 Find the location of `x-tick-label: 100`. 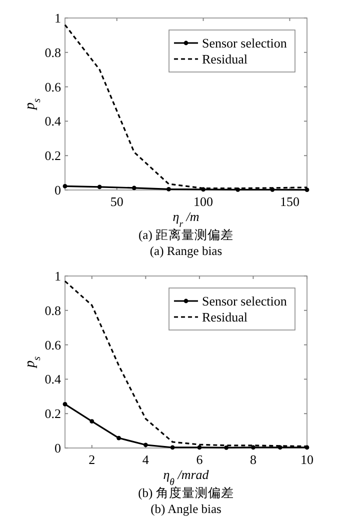

x-tick-label: 100 is located at coordinates (204, 201).